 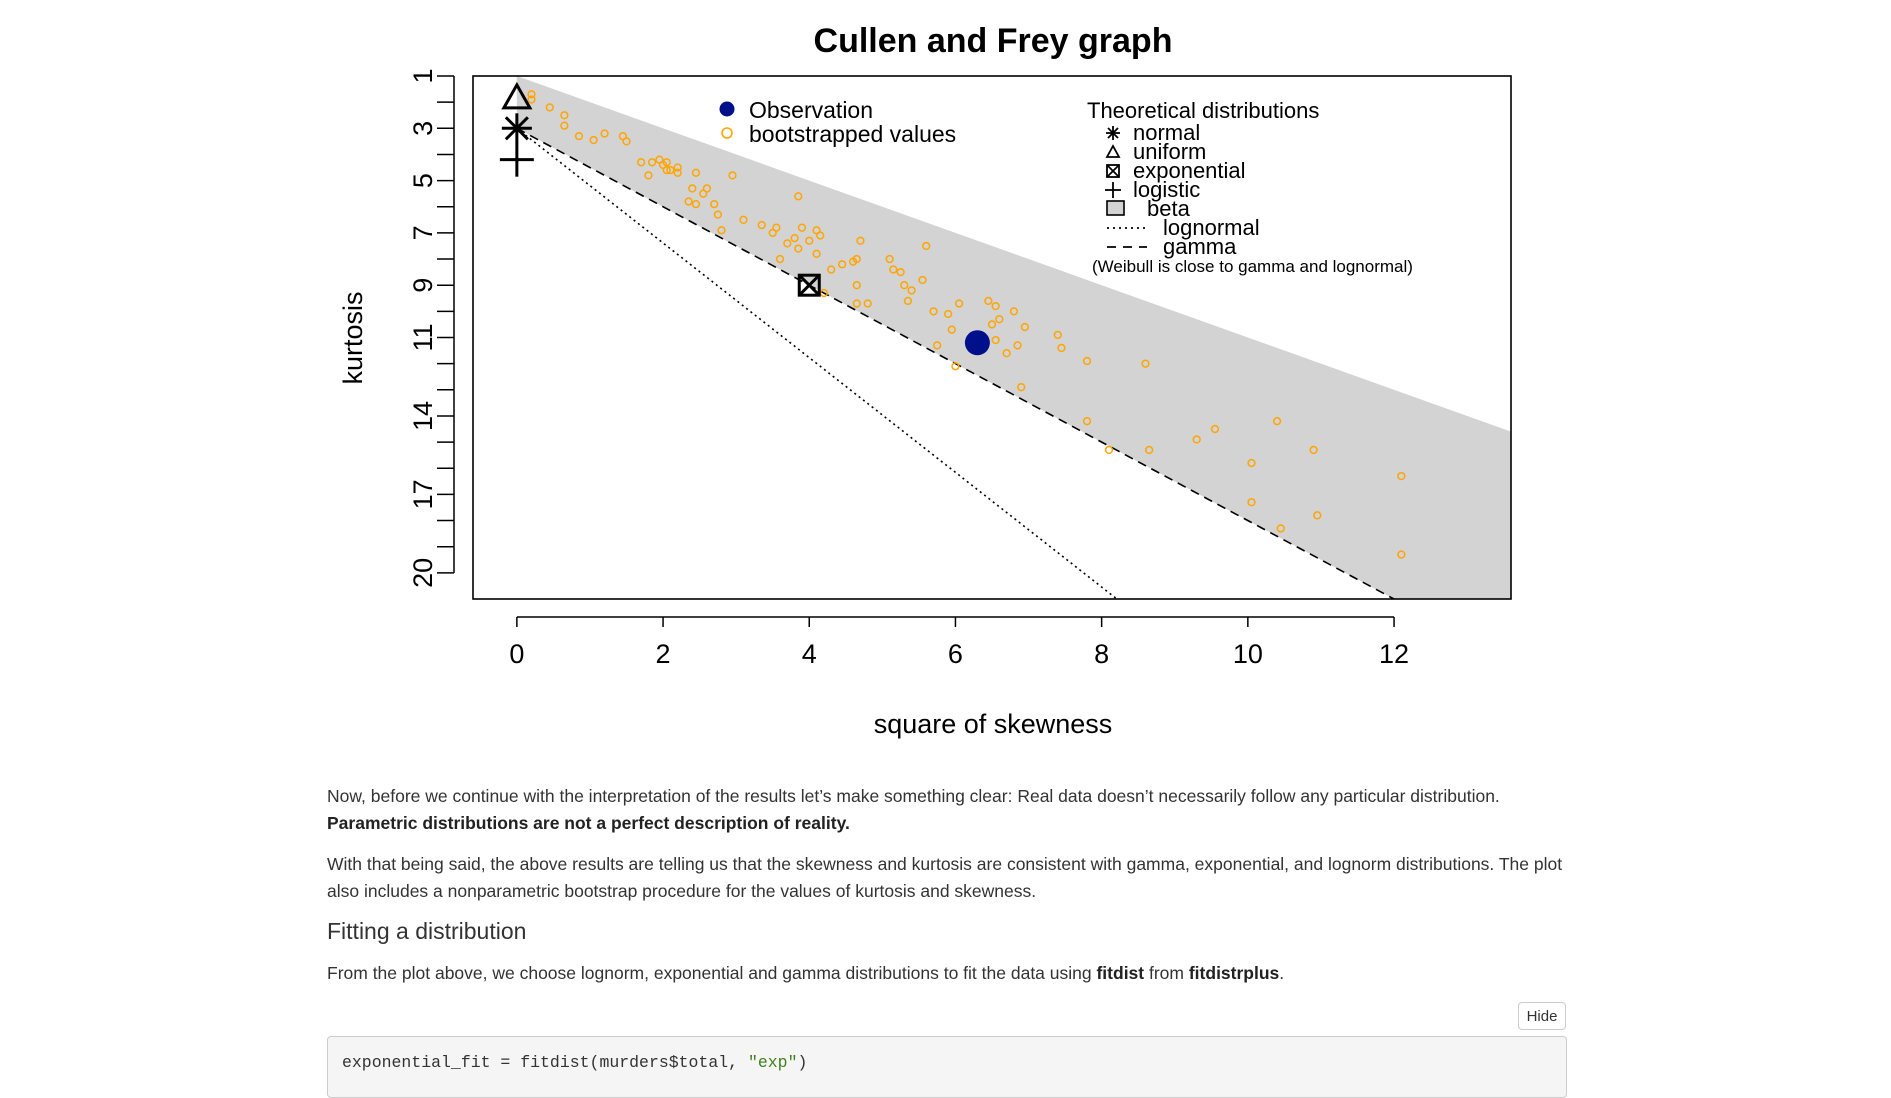 I want to click on x-tick-label: 0, so click(x=516, y=654).